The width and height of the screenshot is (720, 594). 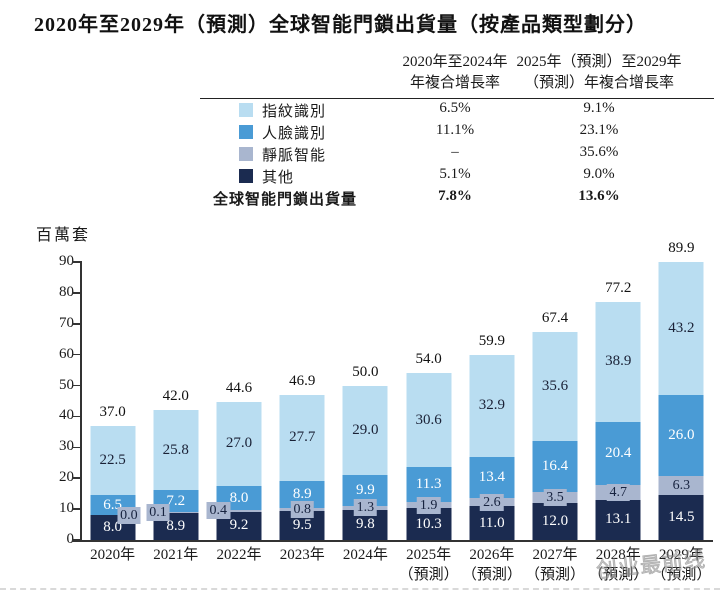 I want to click on table-row: 靜脈智能 – 35.6%, so click(x=457, y=154).